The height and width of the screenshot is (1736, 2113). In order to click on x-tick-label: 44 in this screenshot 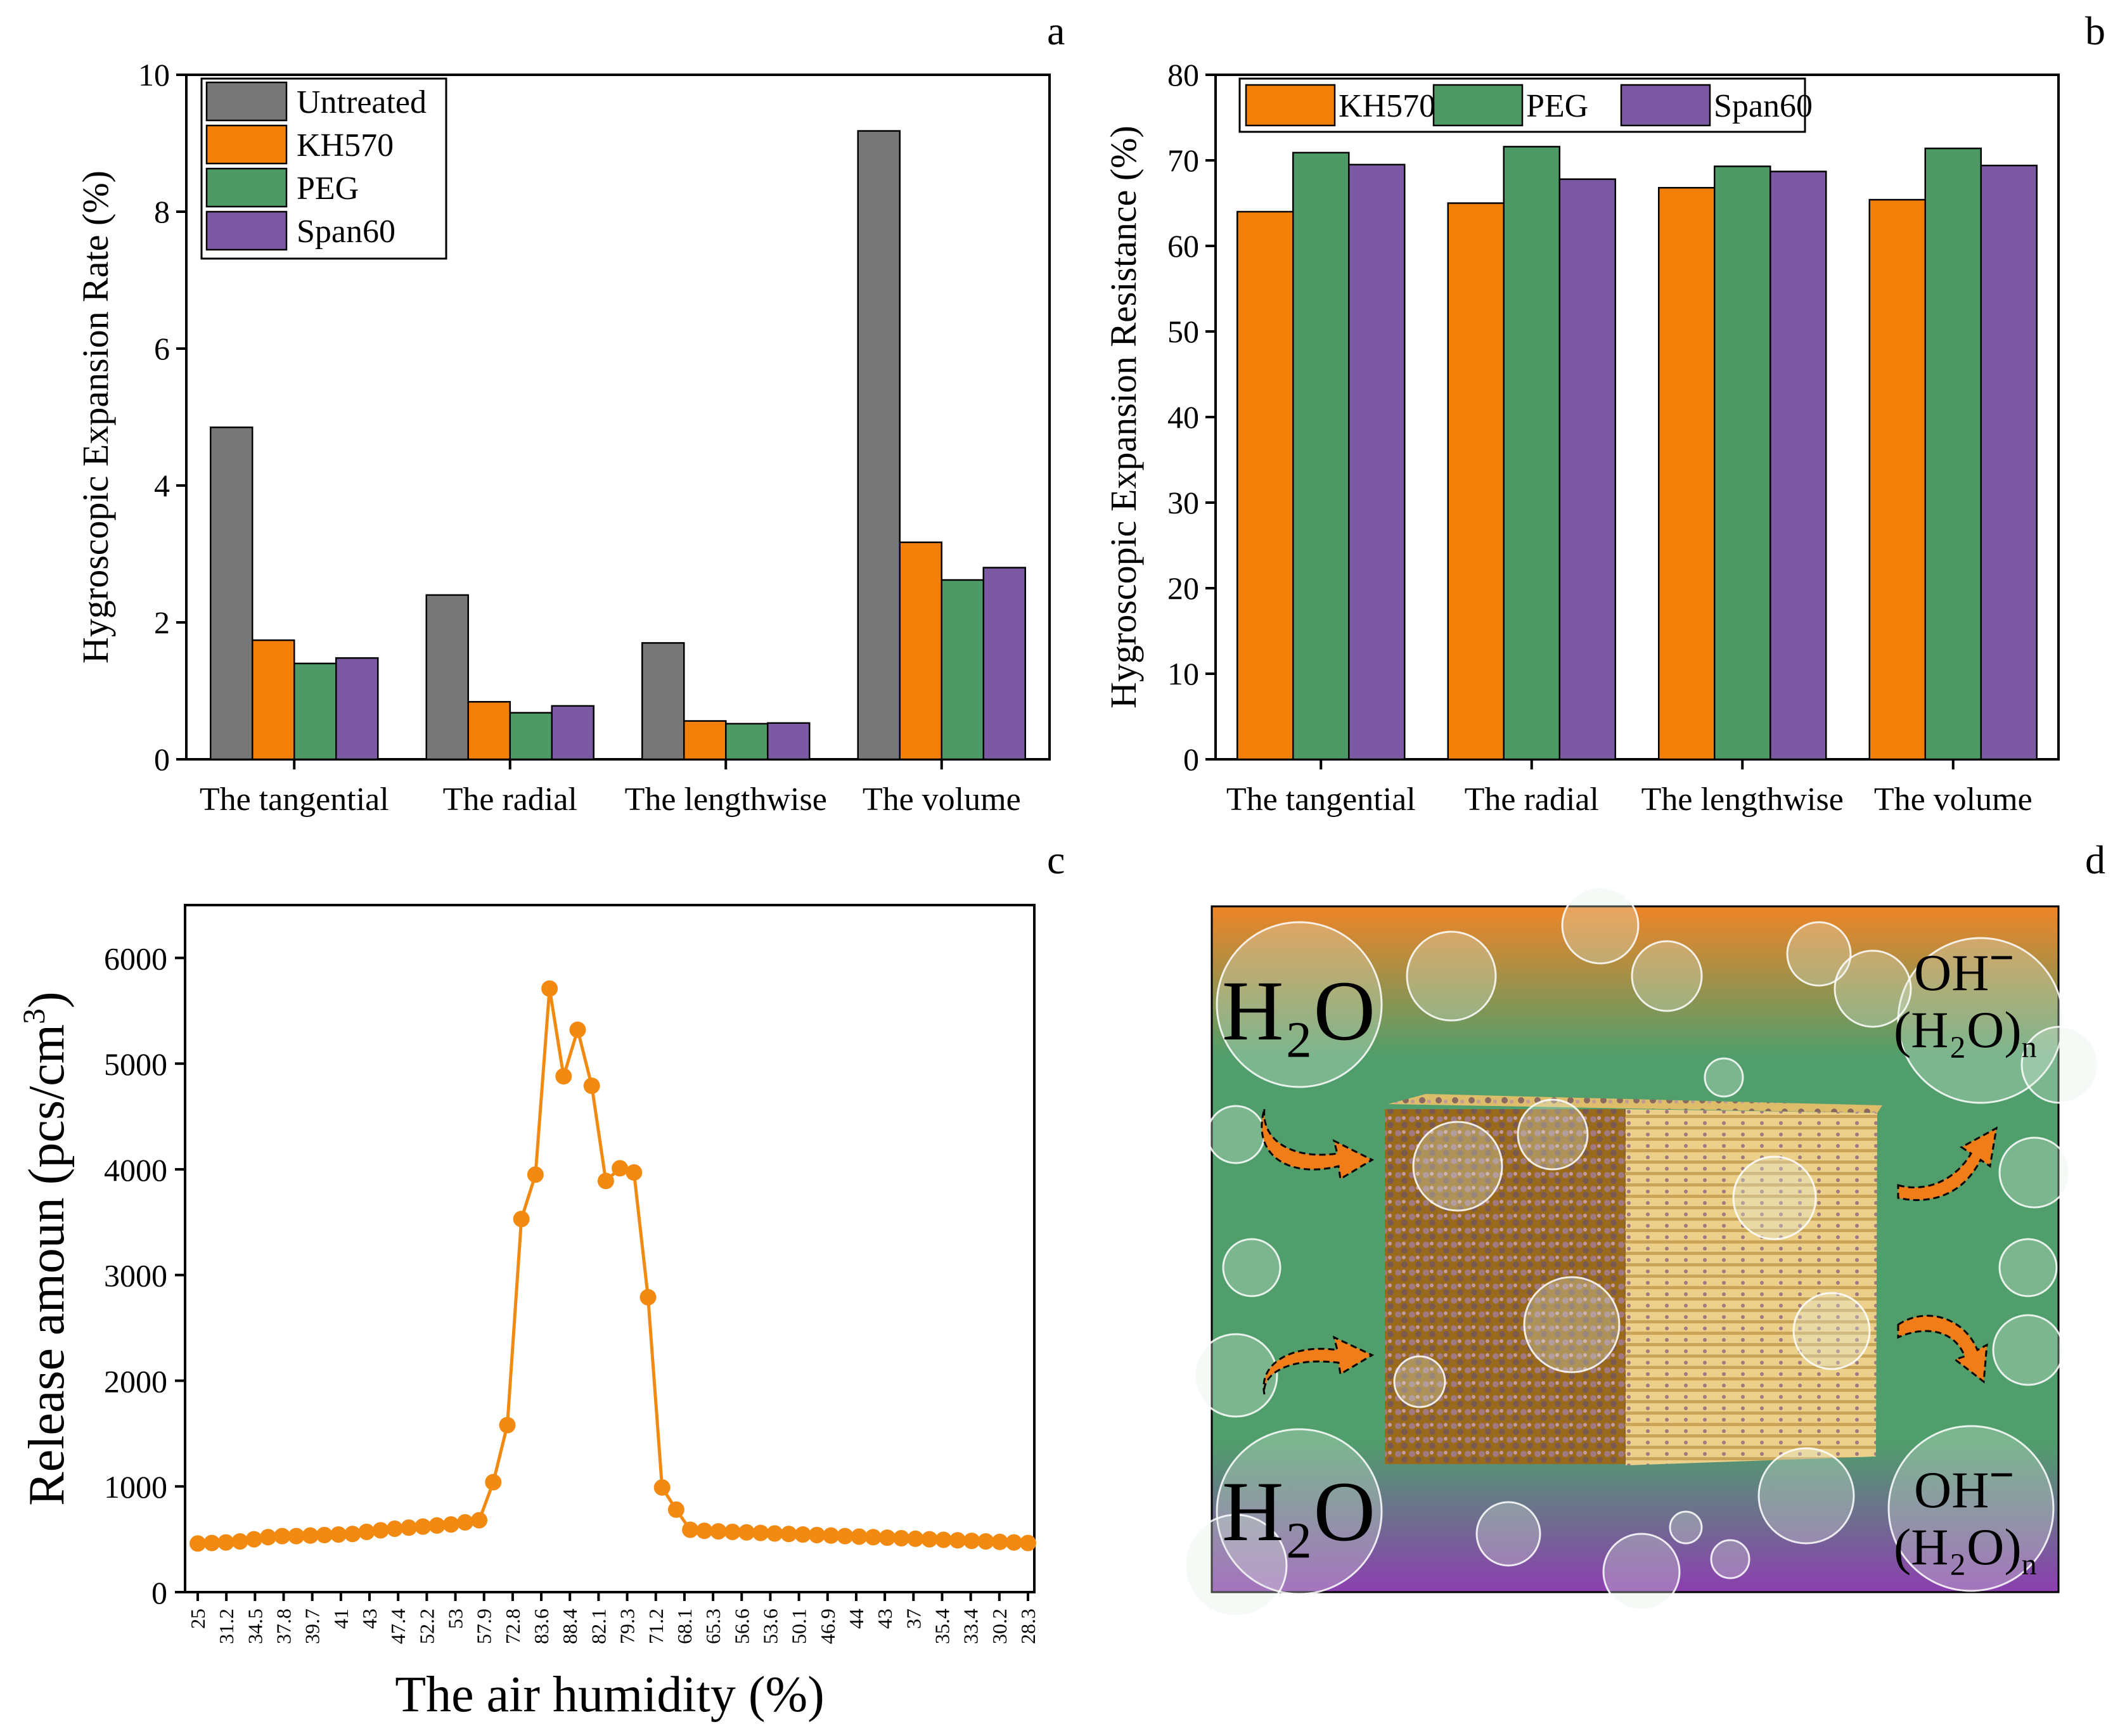, I will do `click(856, 1619)`.